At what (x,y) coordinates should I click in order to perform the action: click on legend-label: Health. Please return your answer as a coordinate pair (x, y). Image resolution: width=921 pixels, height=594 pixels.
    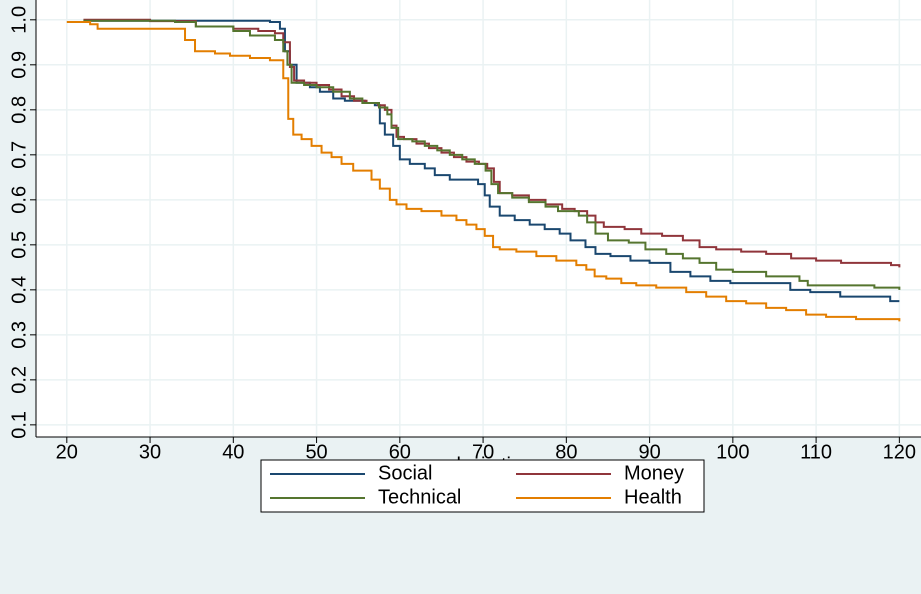
    Looking at the image, I should click on (653, 497).